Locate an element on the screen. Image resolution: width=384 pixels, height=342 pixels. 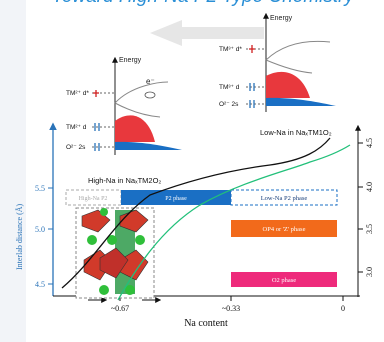
low-na-label: Low-Na in NaₓTM1O₂ is located at coordinates (296, 132).